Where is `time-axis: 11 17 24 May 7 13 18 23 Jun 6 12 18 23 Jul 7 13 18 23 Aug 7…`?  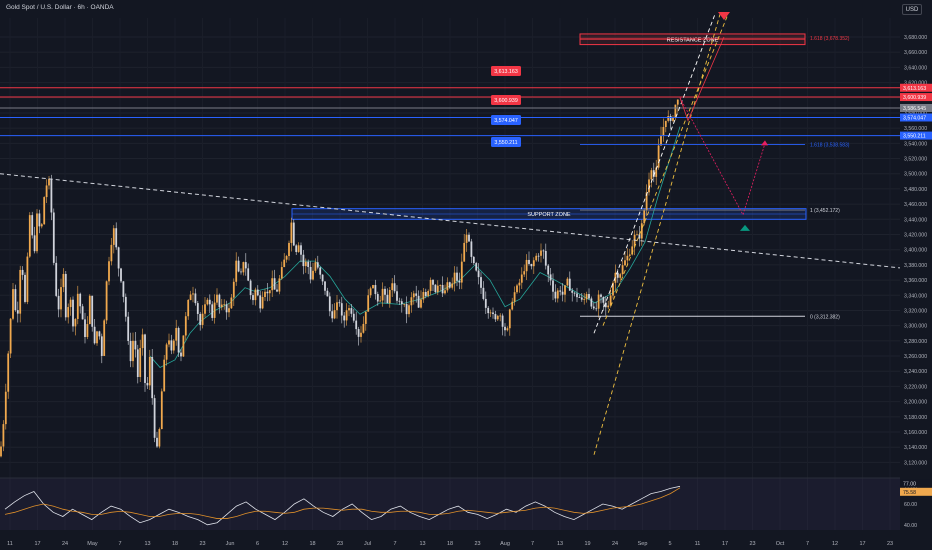 time-axis: 11 17 24 May 7 13 18 23 Jun 6 12 18 23 Jul 7 13 18 23 Aug 7… is located at coordinates (450, 544).